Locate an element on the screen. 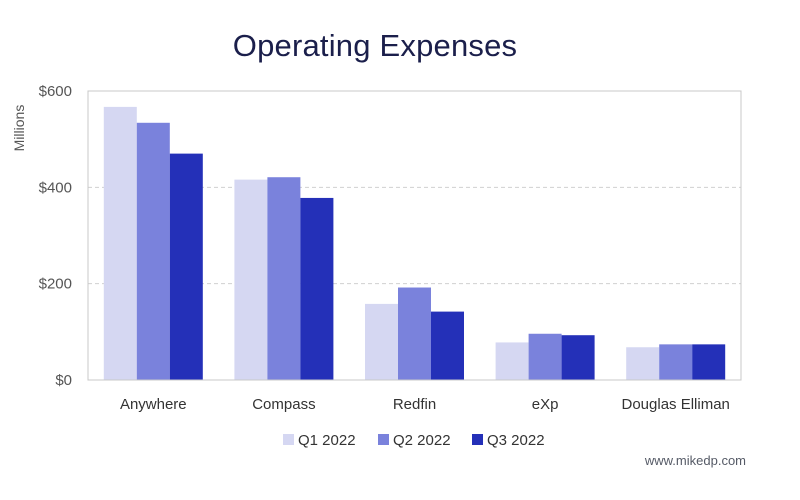 Image resolution: width=800 pixels, height=500 pixels. legend-label: Q2 2022 is located at coordinates (422, 440).